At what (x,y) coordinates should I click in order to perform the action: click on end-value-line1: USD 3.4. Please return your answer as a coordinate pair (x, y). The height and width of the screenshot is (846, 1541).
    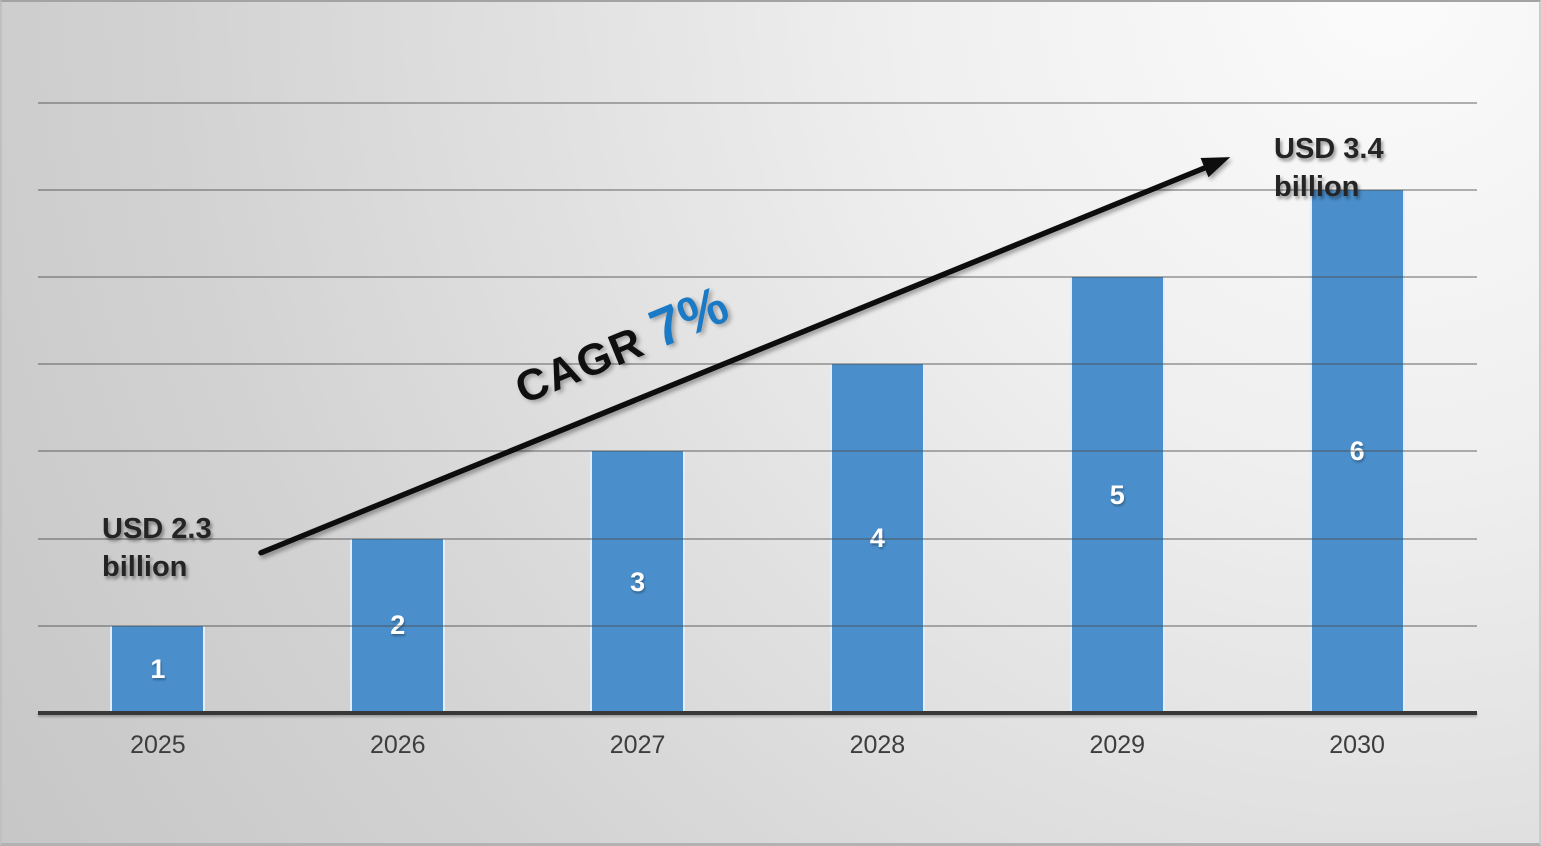
    Looking at the image, I should click on (1329, 149).